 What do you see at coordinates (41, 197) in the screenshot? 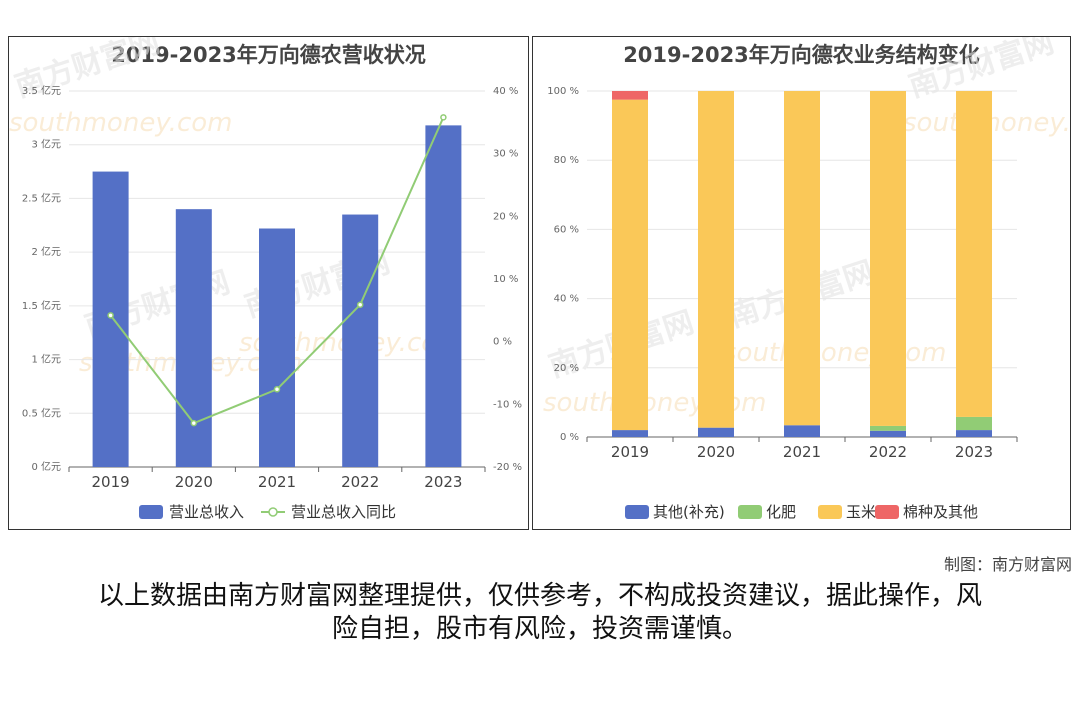
I see `y-tick-label: 2.5 亿元` at bounding box center [41, 197].